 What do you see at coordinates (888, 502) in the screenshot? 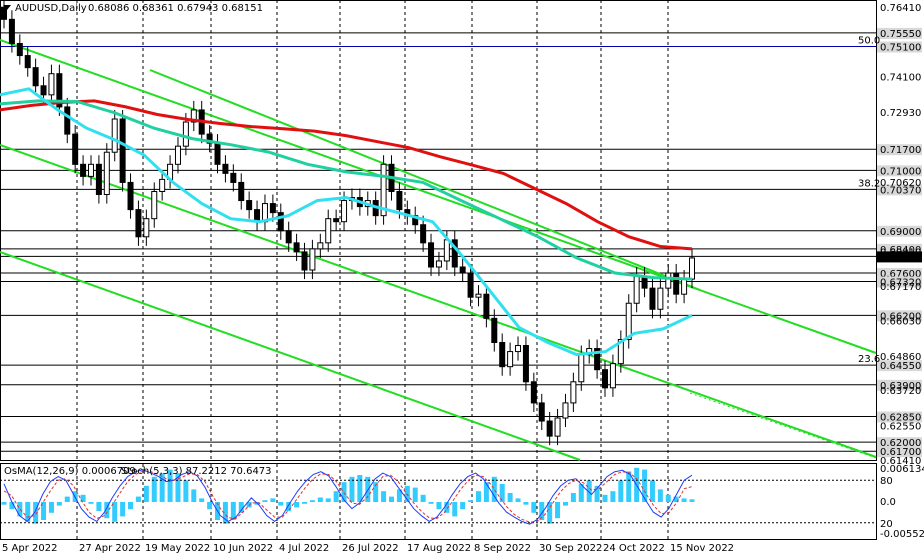
I see `osc-axis-label: 0.0` at bounding box center [888, 502].